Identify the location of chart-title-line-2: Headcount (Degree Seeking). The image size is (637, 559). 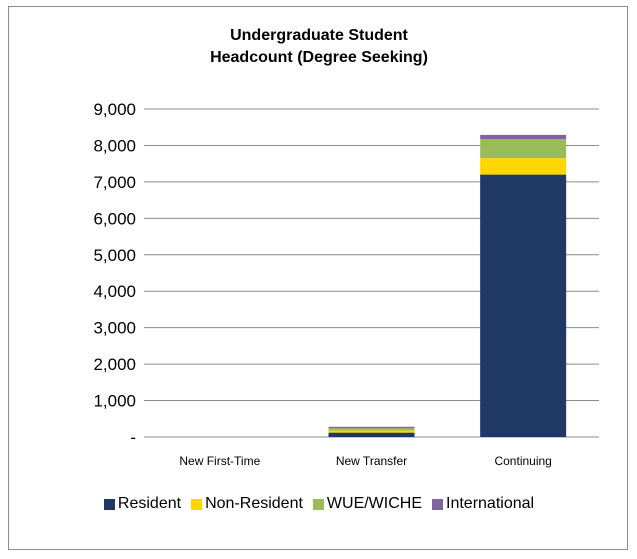
(319, 57).